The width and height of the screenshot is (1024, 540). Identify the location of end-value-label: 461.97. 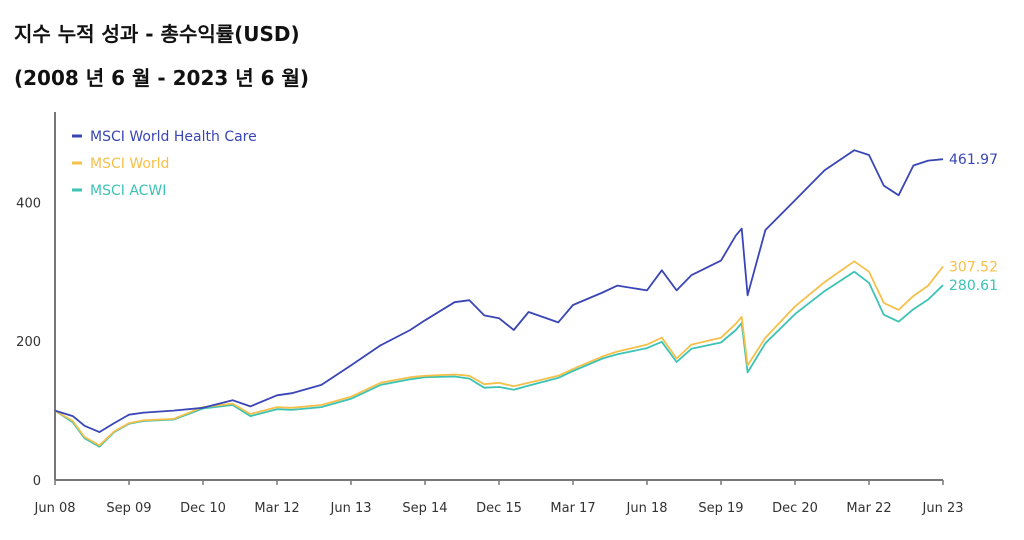
(973, 160).